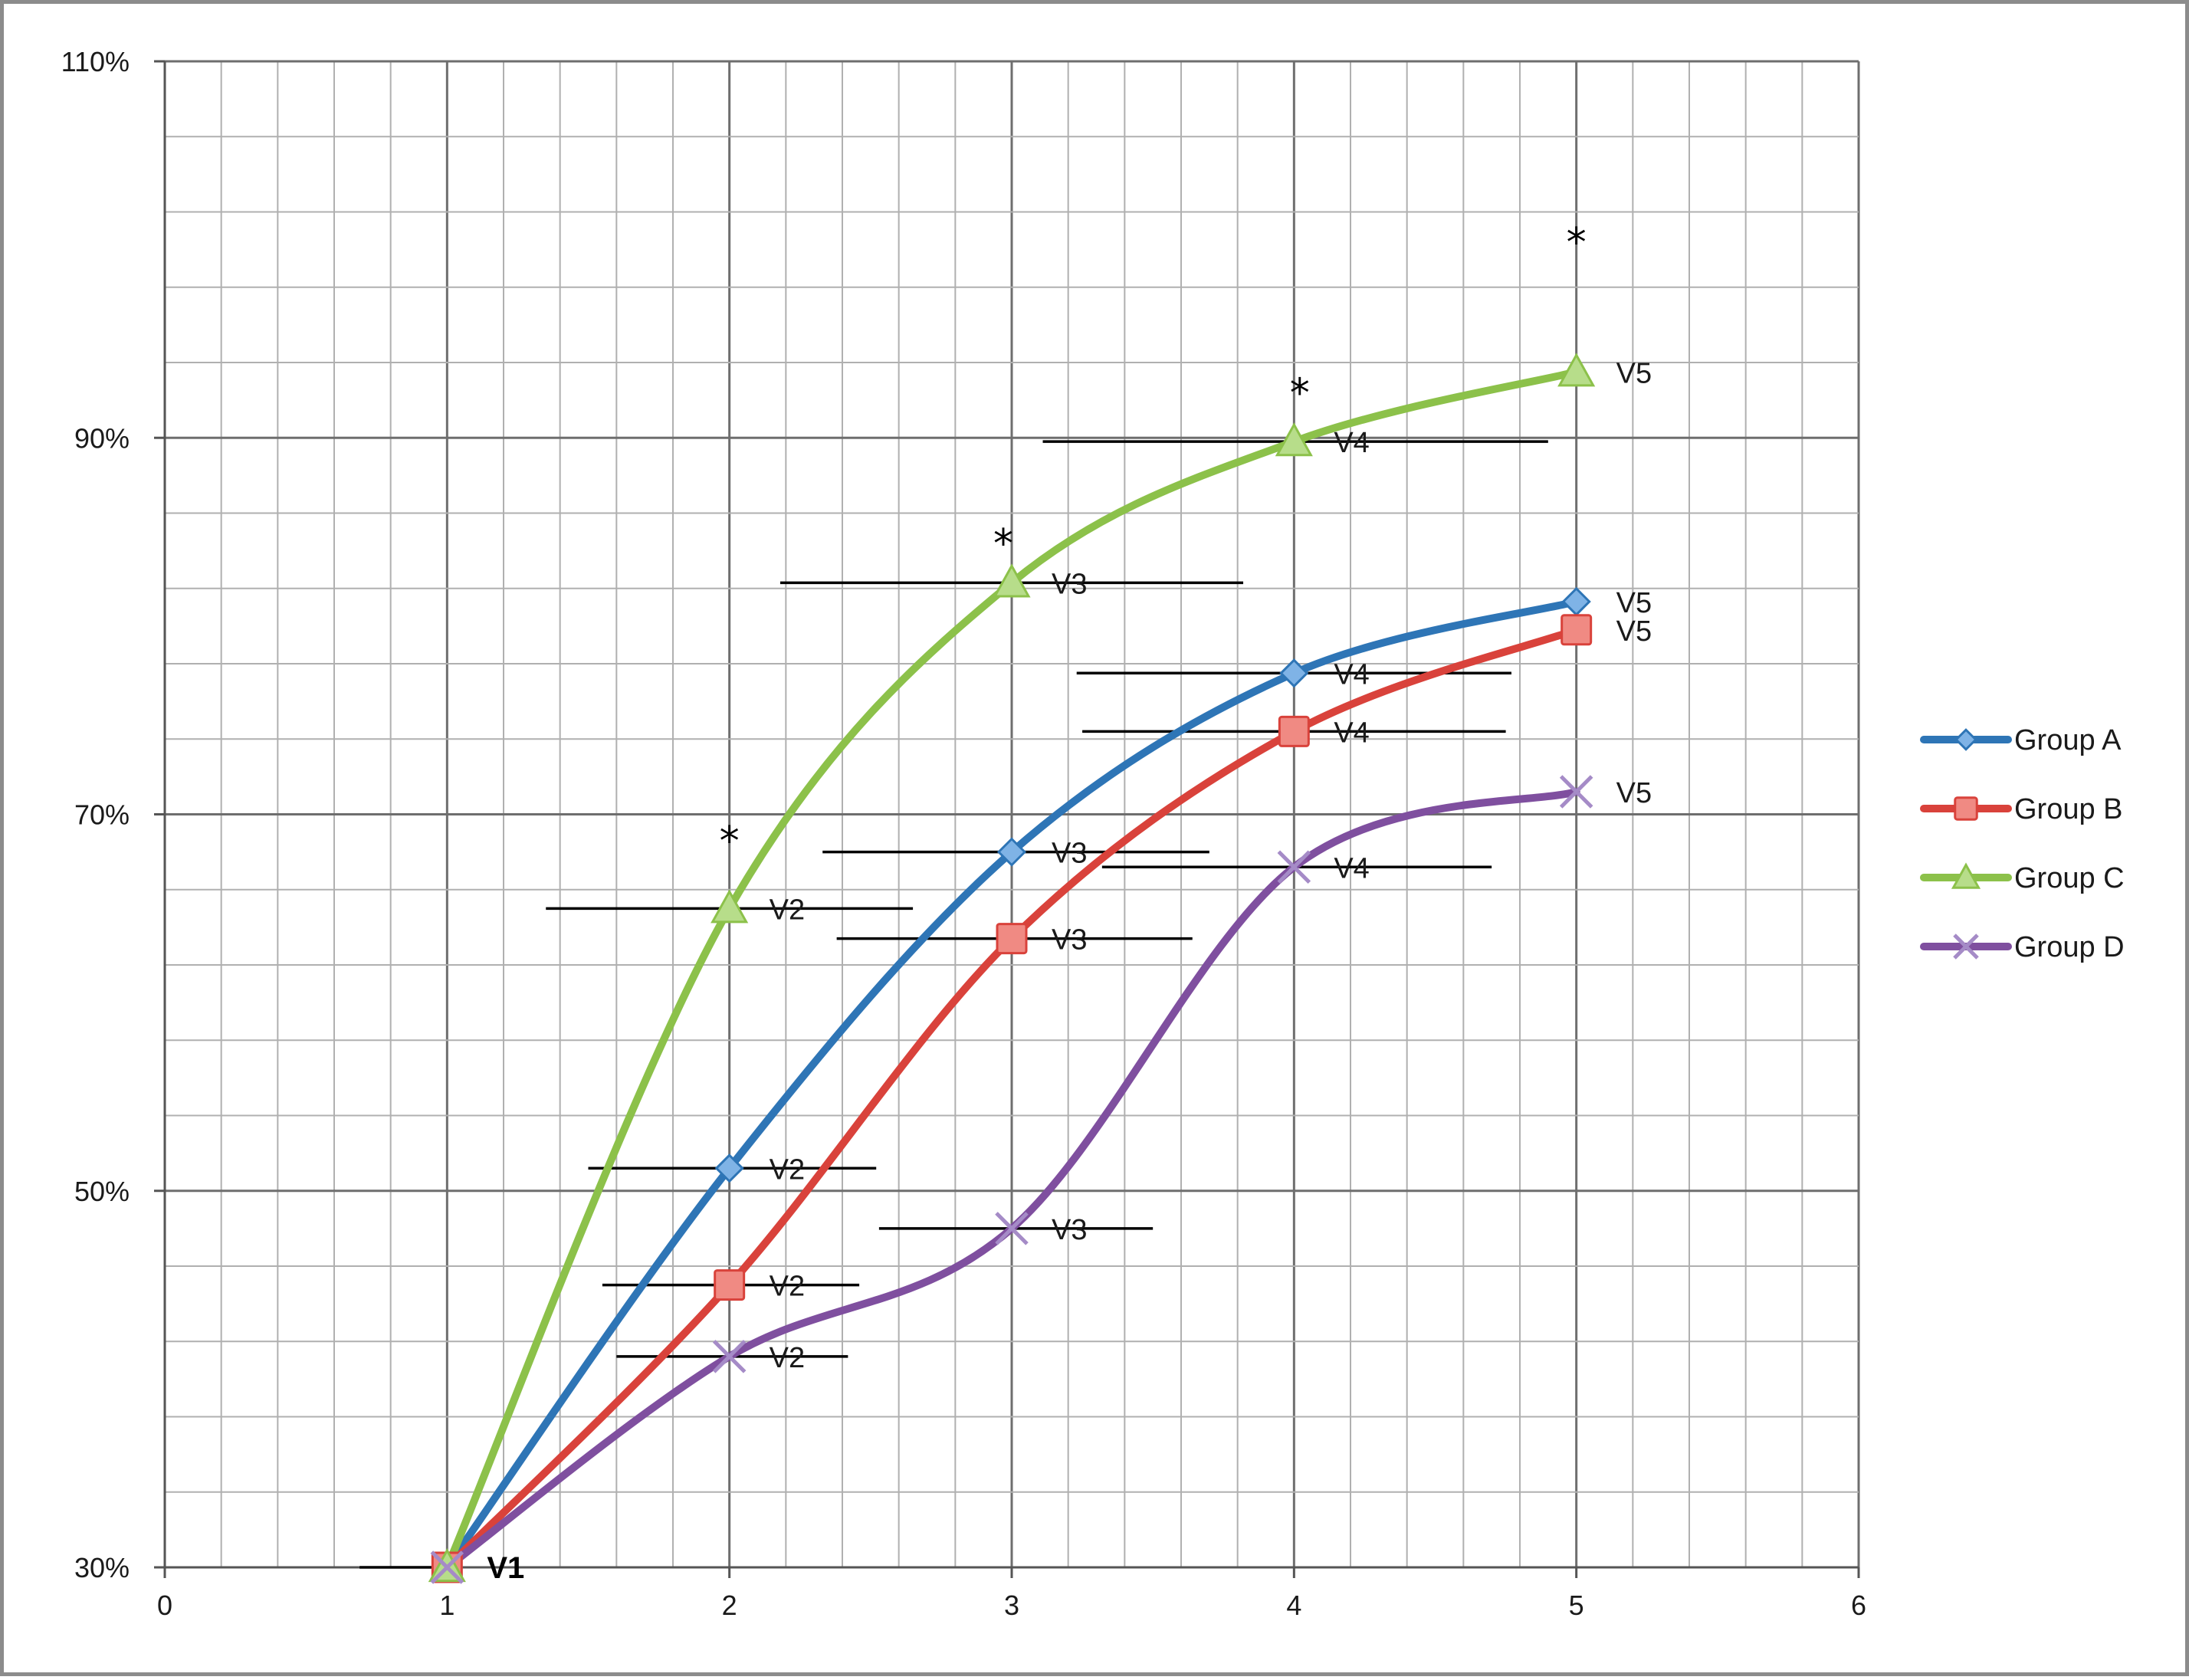  I want to click on y-tick-label: 50%, so click(102, 1191).